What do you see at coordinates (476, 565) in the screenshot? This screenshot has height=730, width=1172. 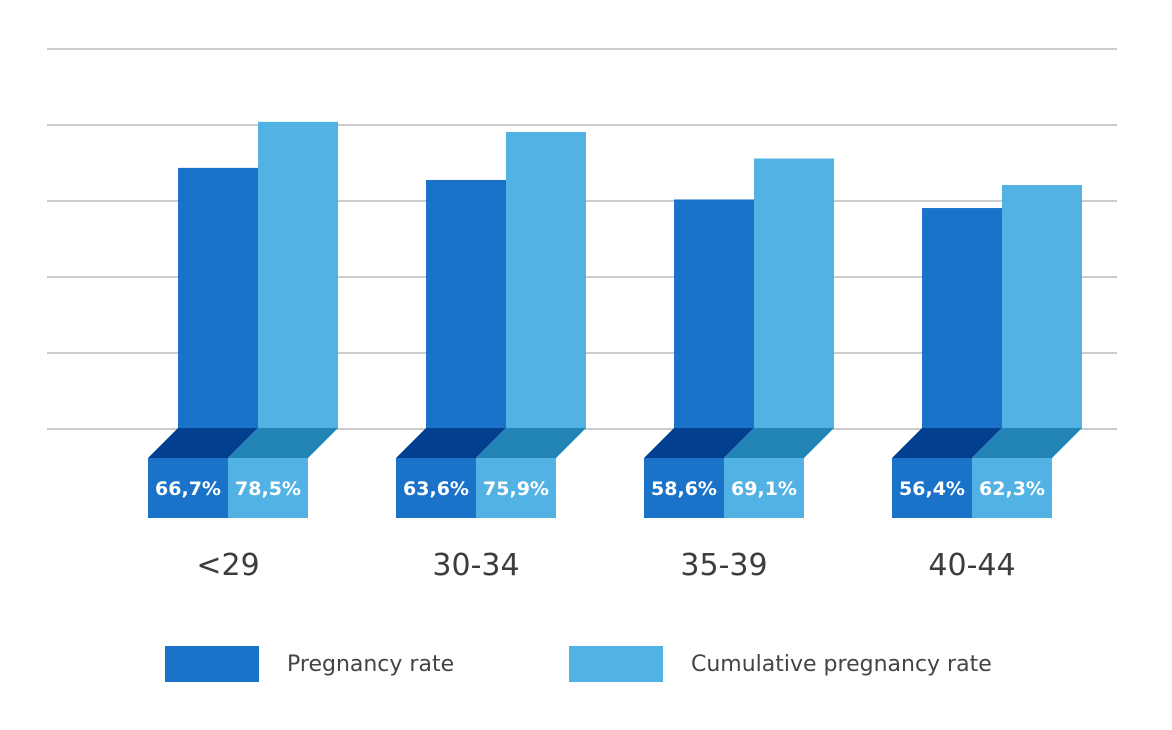 I see `category-label: 30-34` at bounding box center [476, 565].